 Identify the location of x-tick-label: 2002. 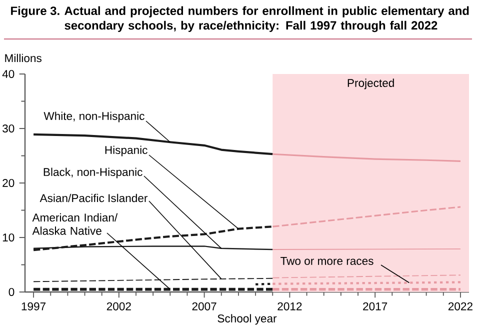
(118, 306).